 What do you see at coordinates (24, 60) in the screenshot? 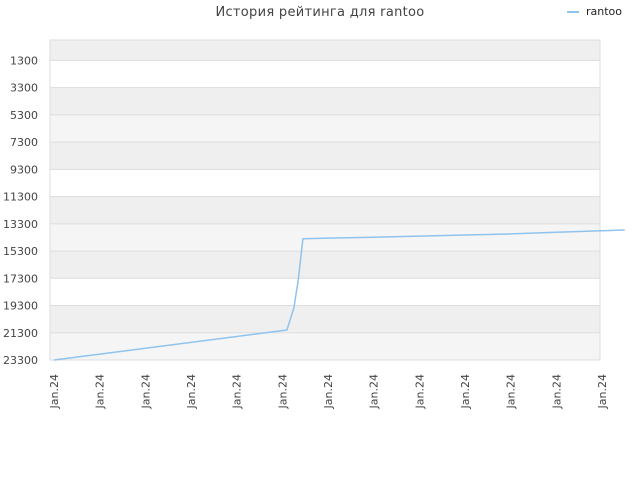
I see `y-tick-label: 1300` at bounding box center [24, 60].